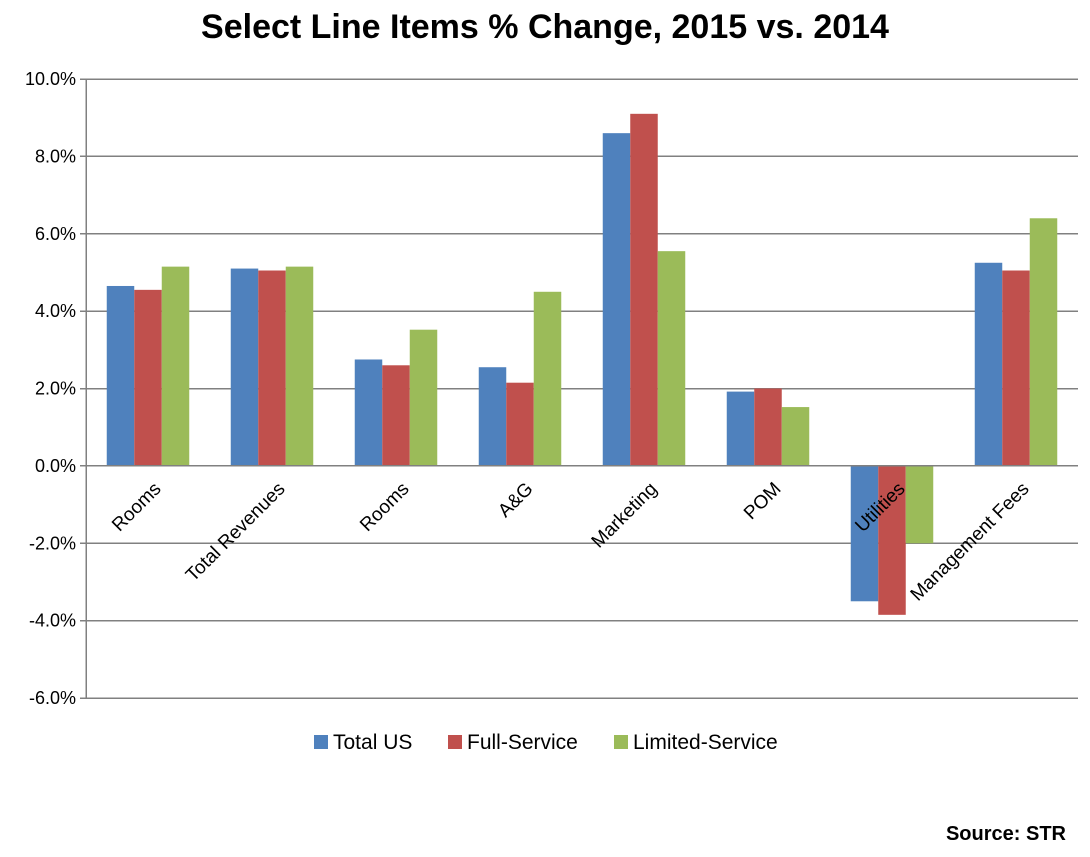 This screenshot has height=857, width=1090. What do you see at coordinates (55, 234) in the screenshot?
I see `y-tick-label: 6.0%` at bounding box center [55, 234].